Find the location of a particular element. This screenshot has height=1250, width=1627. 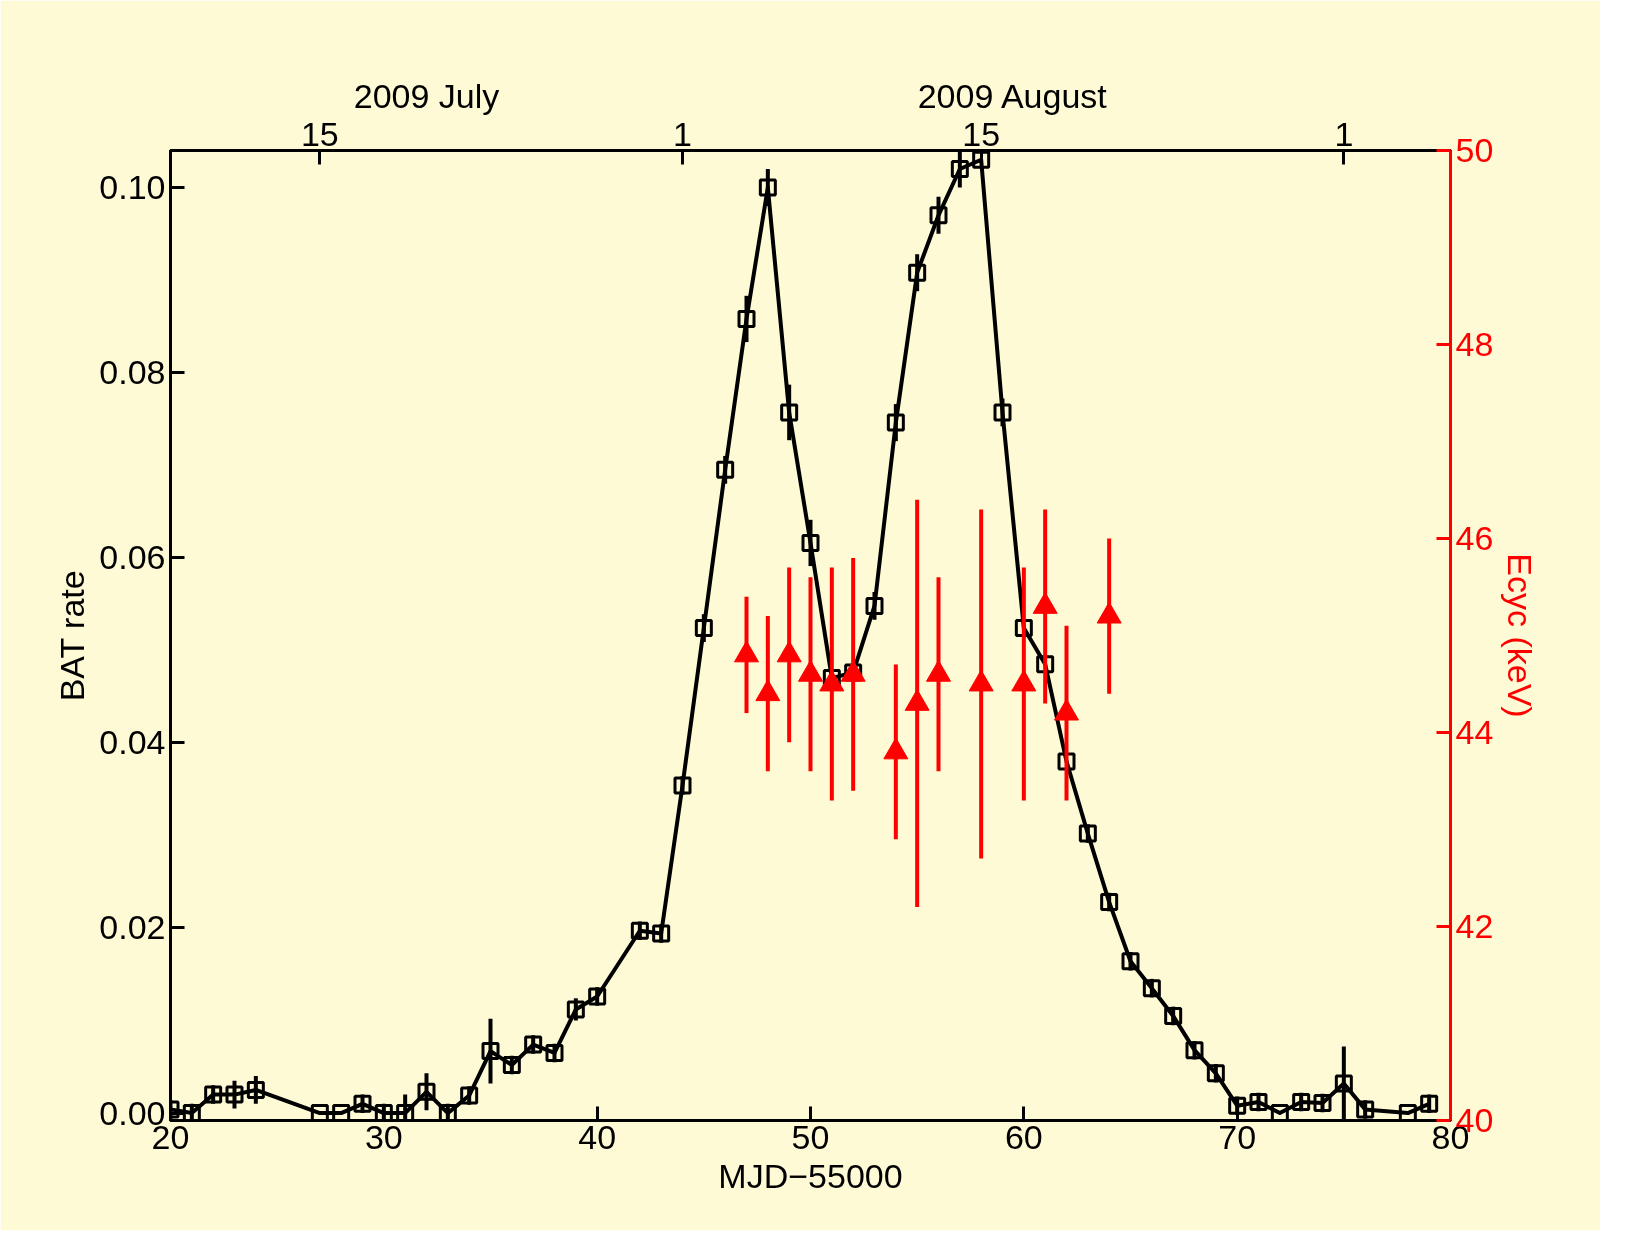

y2-axis-title: Ecyc (keV) is located at coordinates (1520, 635).